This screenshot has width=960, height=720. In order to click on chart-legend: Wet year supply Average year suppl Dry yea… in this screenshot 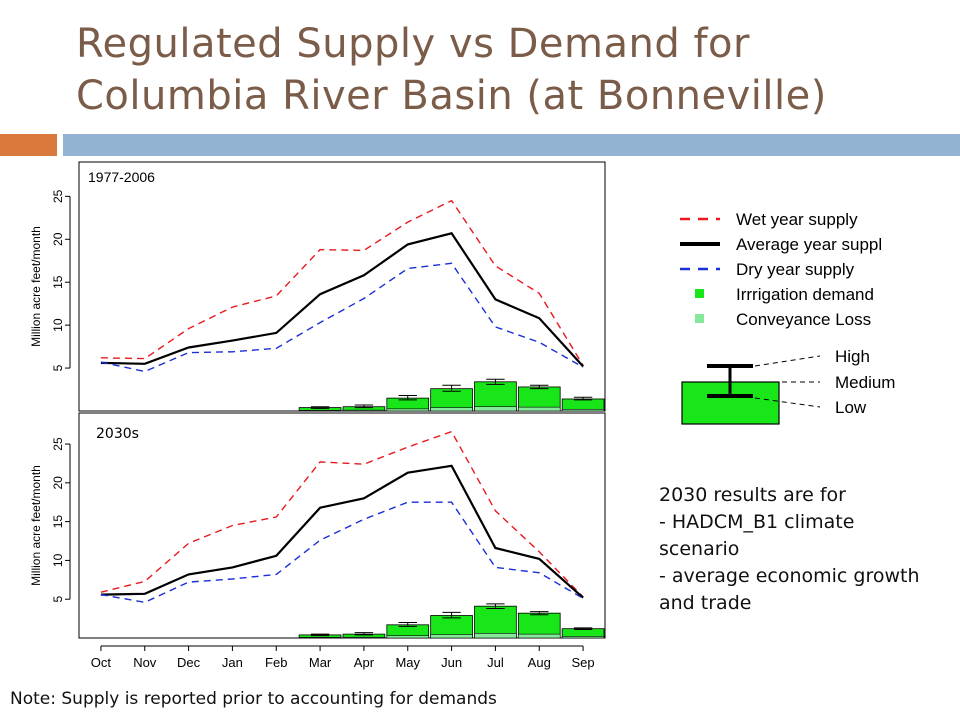, I will do `click(781, 269)`.